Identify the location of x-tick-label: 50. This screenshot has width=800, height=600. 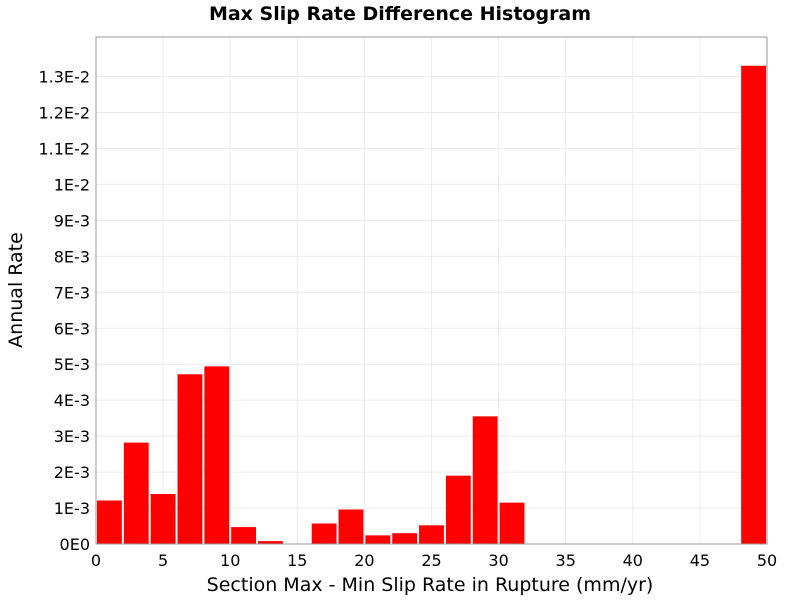
(767, 560).